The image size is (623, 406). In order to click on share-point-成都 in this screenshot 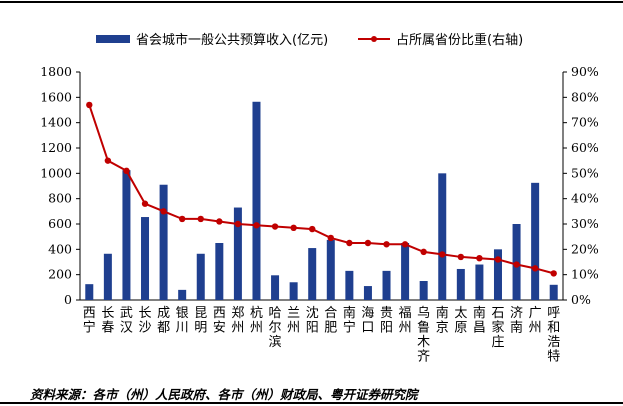, I will do `click(163, 211)`.